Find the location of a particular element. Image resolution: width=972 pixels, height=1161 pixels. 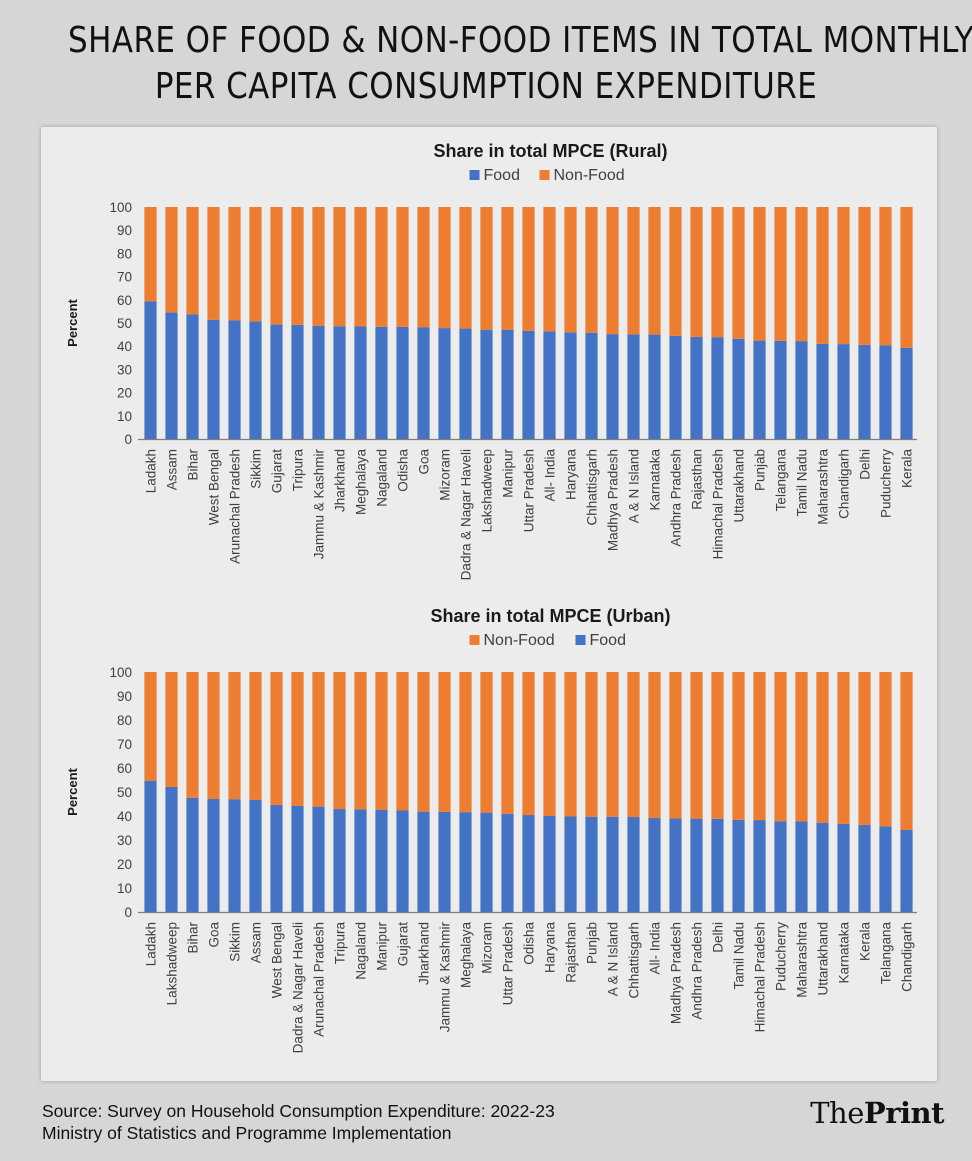

rural-xtick-a-and-n-island: A & N Island is located at coordinates (634, 486).